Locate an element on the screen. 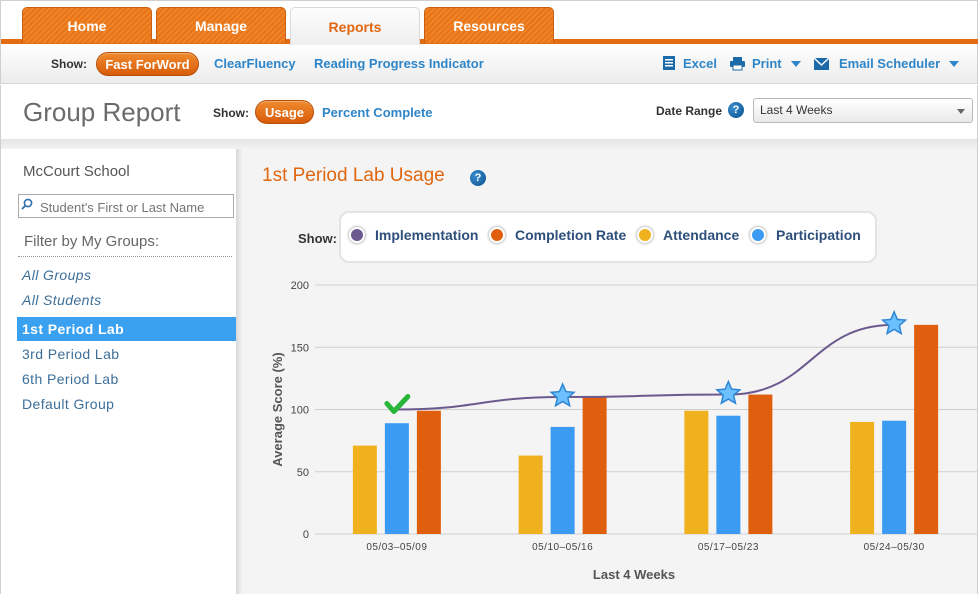 This screenshot has height=594, width=978. top-navigation: Home Manage Reports Resources is located at coordinates (489, 22).